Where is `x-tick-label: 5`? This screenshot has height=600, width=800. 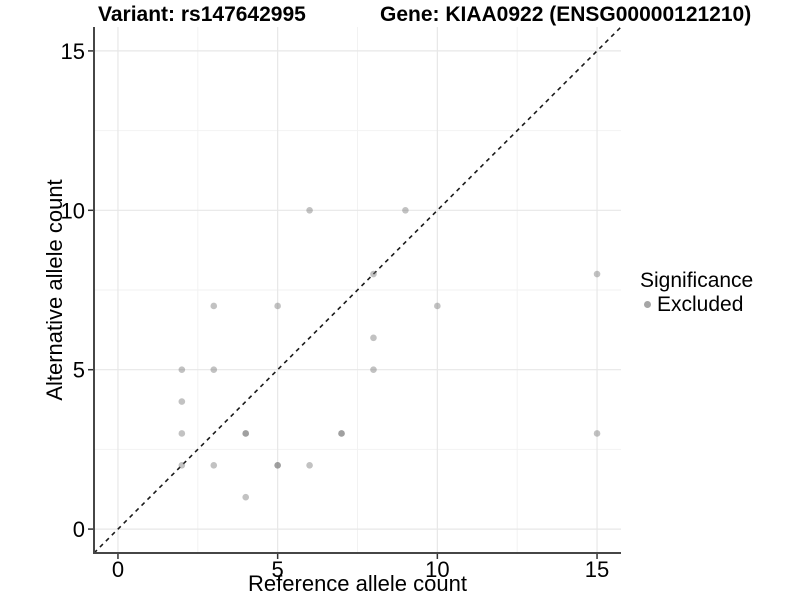
x-tick-label: 5 is located at coordinates (278, 569).